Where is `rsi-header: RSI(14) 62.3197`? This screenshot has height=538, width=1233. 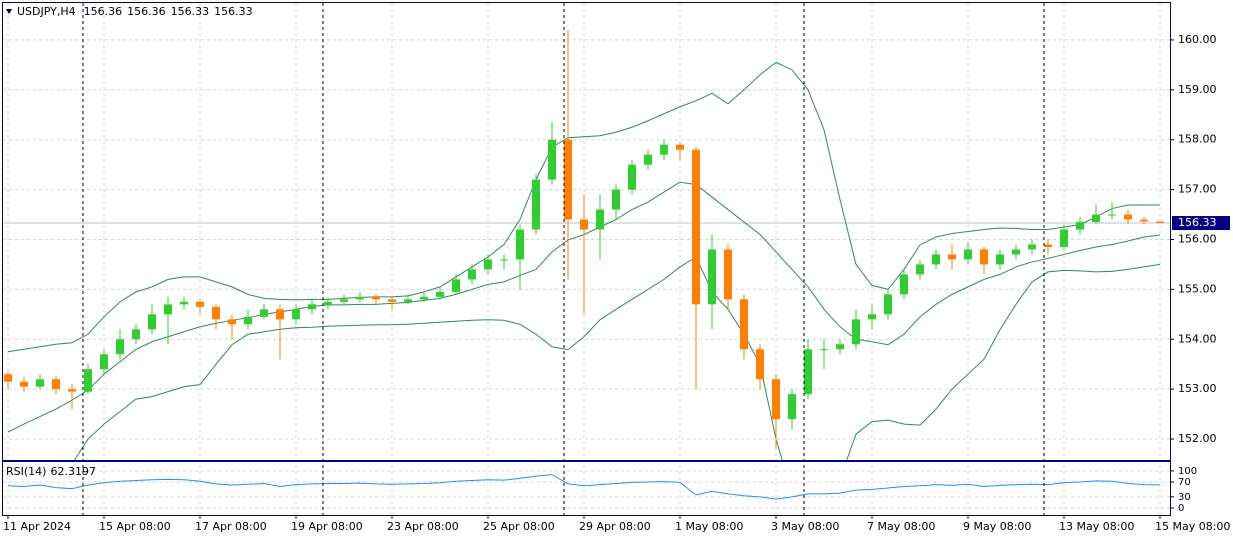
rsi-header: RSI(14) 62.3197 is located at coordinates (51, 471).